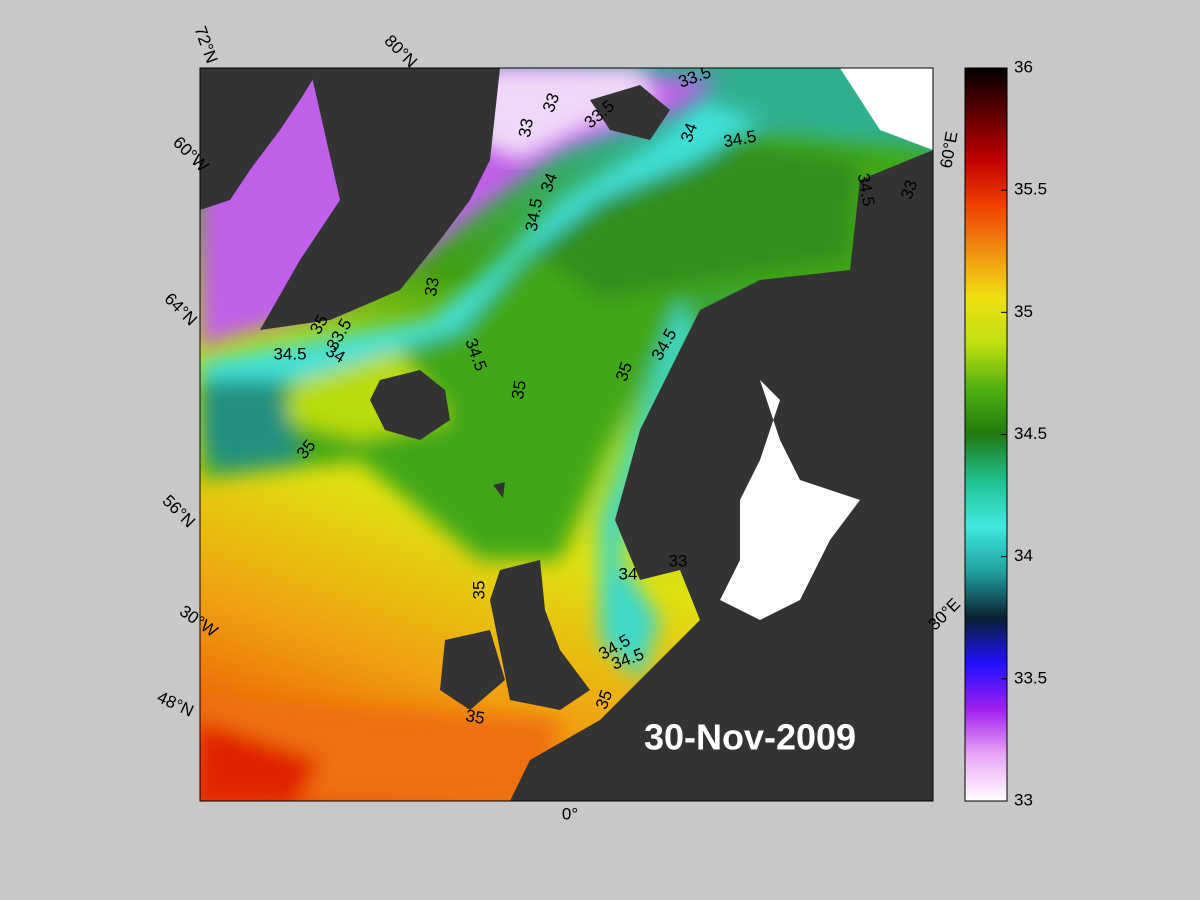 The height and width of the screenshot is (900, 1200). I want to click on graticule-label: 64°N, so click(181, 309).